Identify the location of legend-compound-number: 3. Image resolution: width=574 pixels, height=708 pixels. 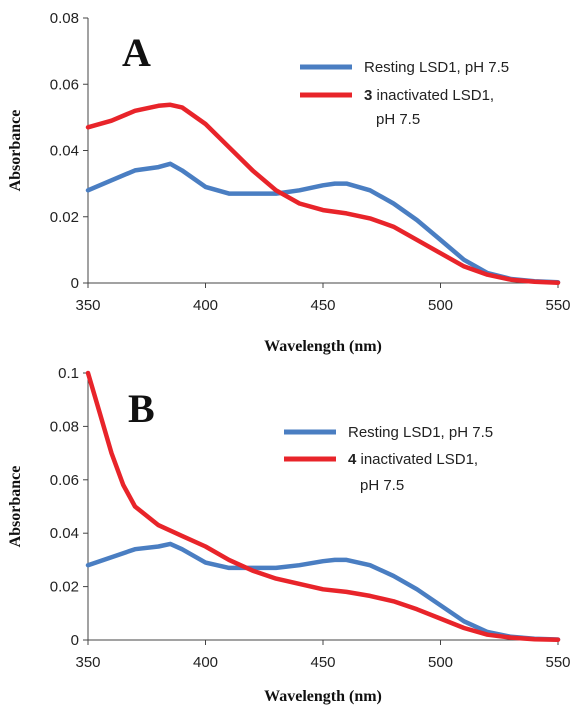
(368, 95).